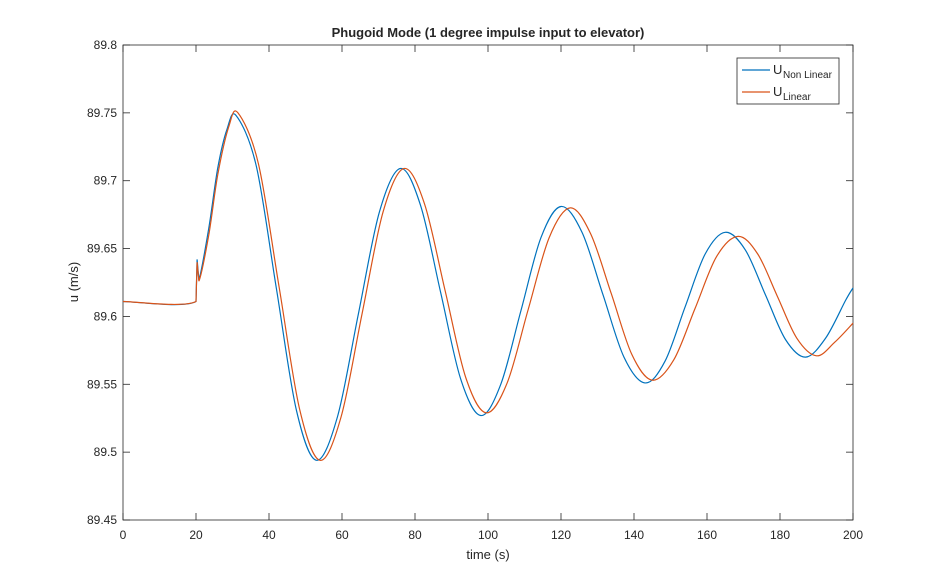  I want to click on legend-subscript: Linear, so click(797, 97).